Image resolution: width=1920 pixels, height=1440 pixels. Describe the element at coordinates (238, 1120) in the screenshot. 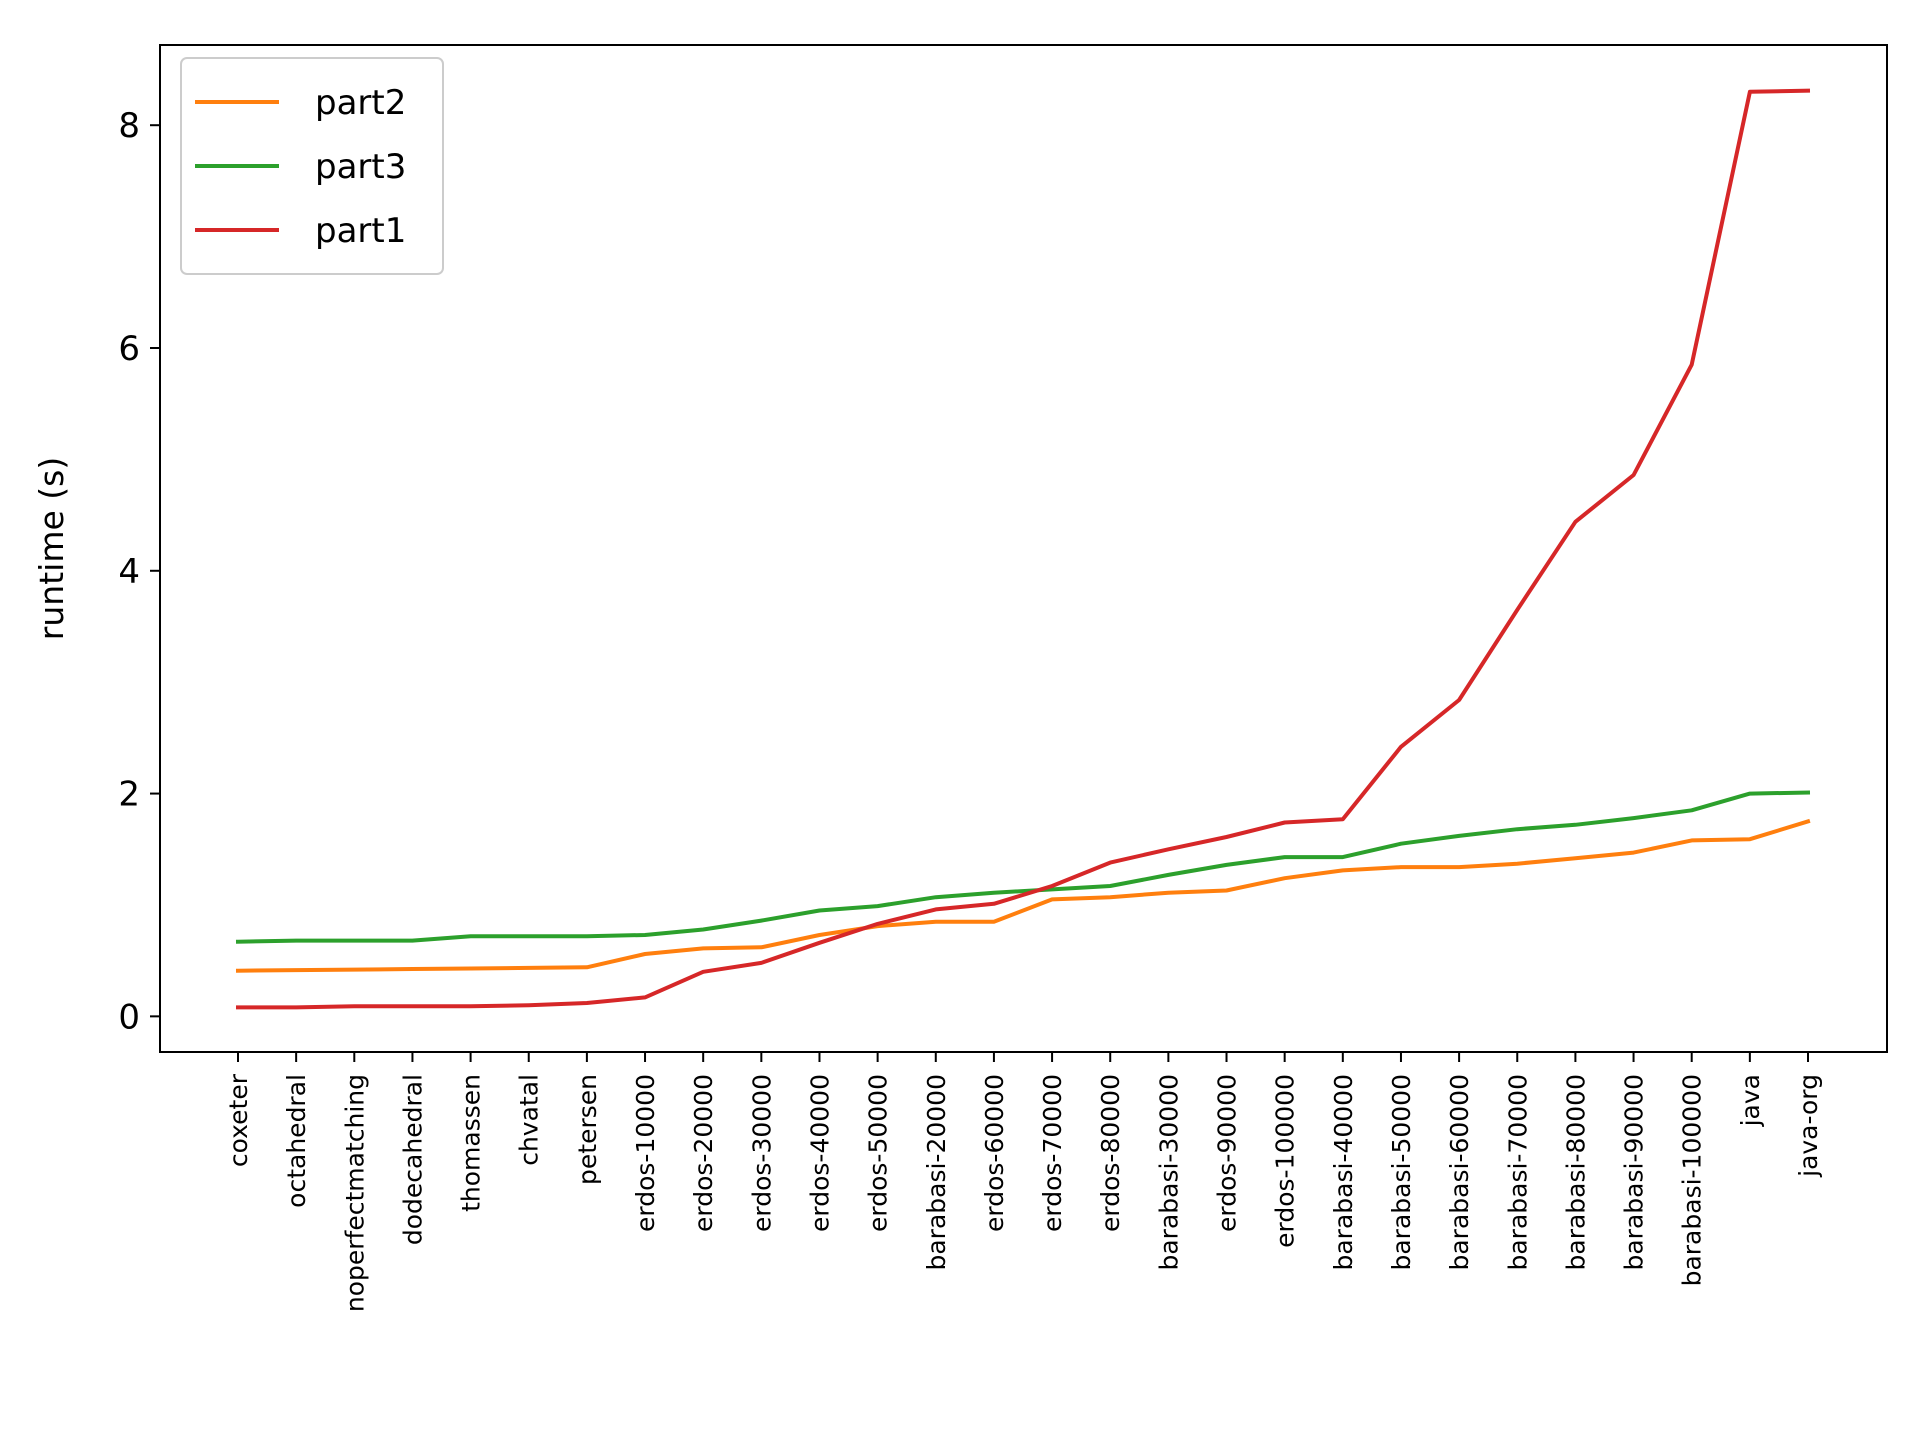

I see `x-tick-label: coxeter` at that location.